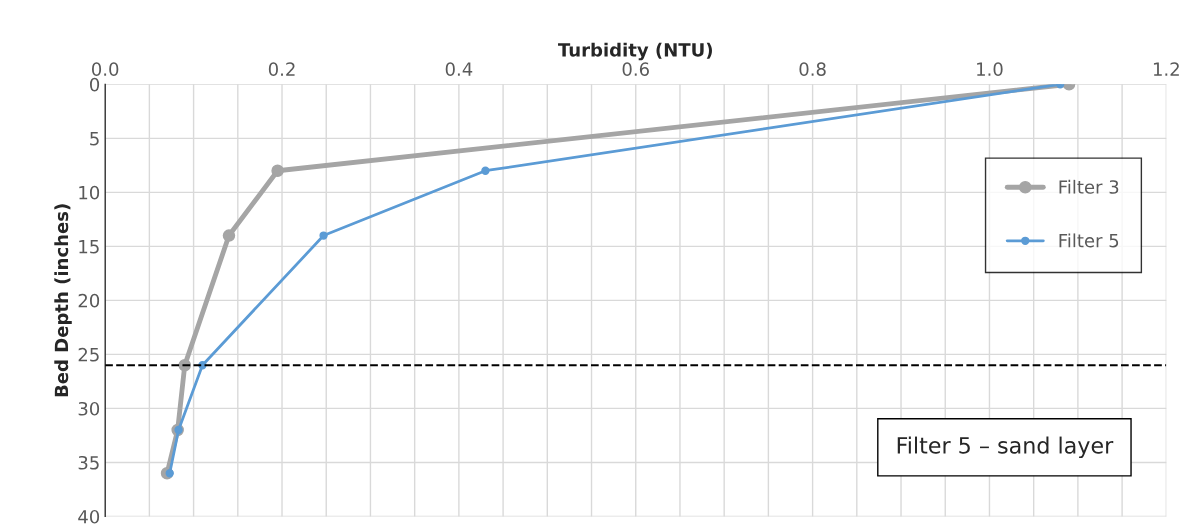 Image resolution: width=1195 pixels, height=527 pixels. What do you see at coordinates (1166, 69) in the screenshot?
I see `x-tick-label: 1.2` at bounding box center [1166, 69].